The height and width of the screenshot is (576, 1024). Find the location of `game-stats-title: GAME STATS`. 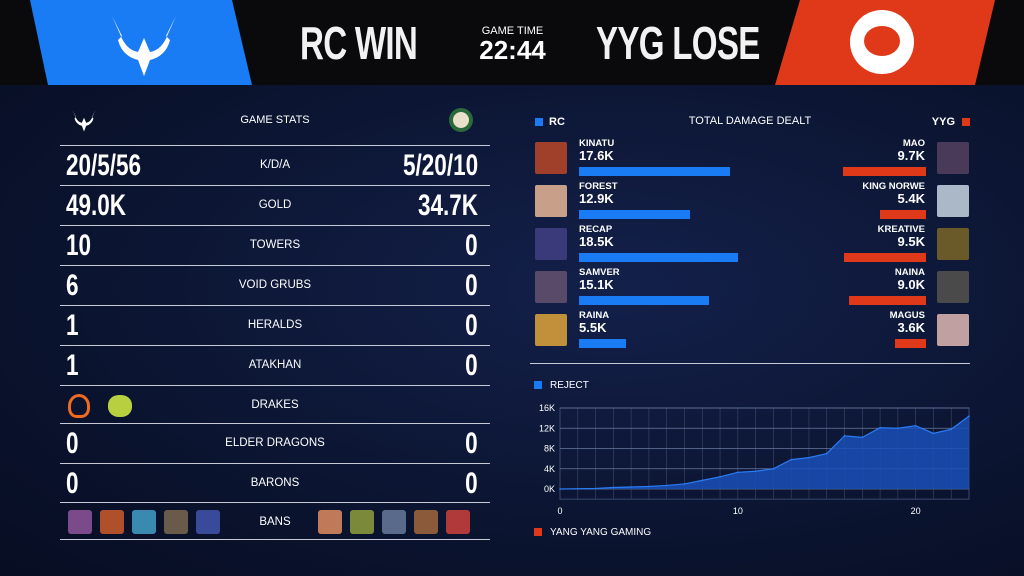

game-stats-title: GAME STATS is located at coordinates (275, 120).